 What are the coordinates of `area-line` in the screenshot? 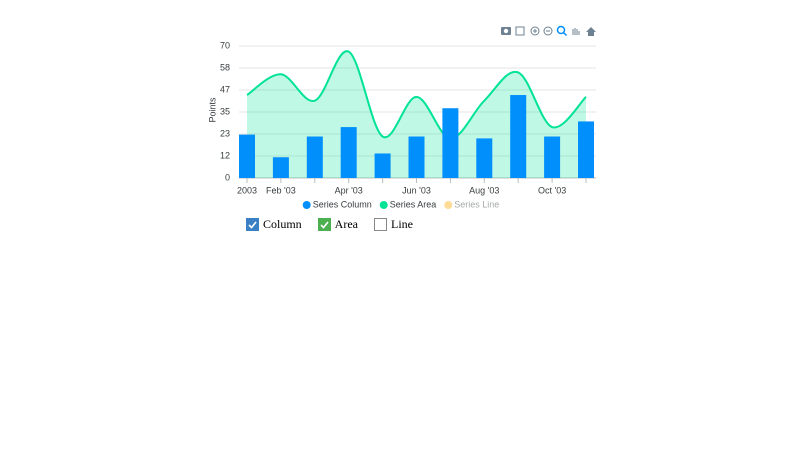 It's located at (416, 95).